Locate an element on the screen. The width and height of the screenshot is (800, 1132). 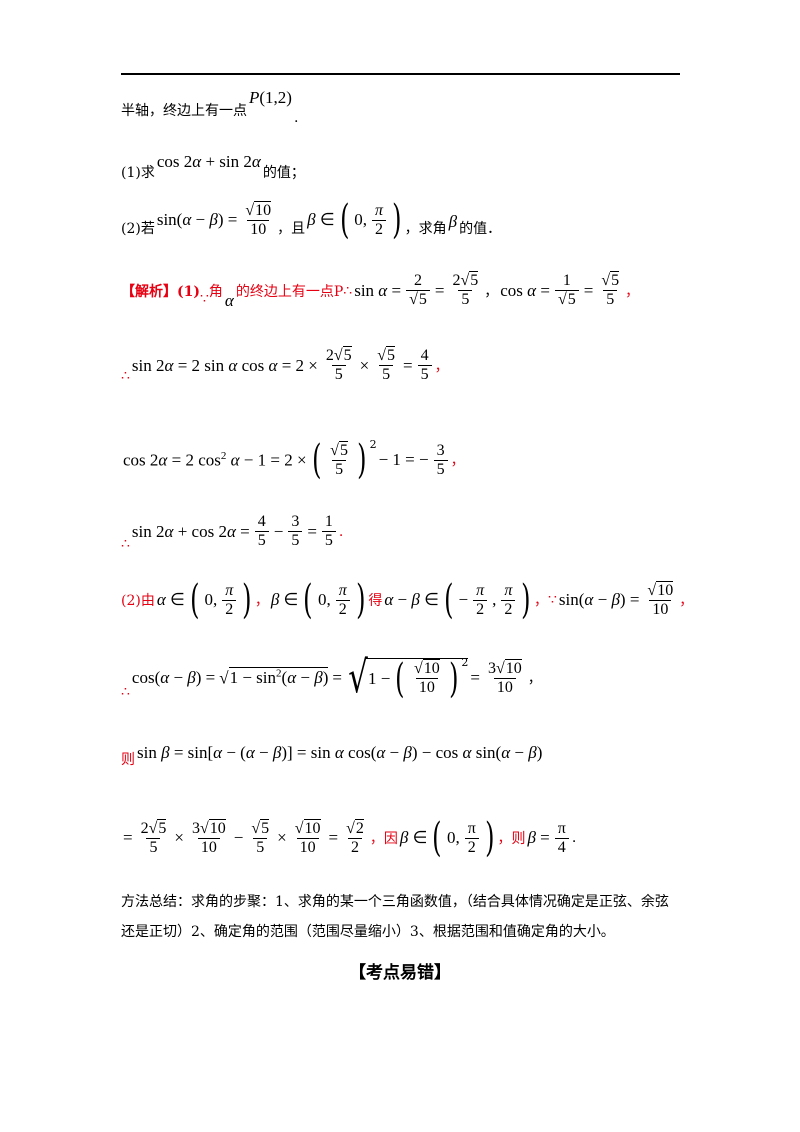
step2-label: (2)由 is located at coordinates (138, 601).